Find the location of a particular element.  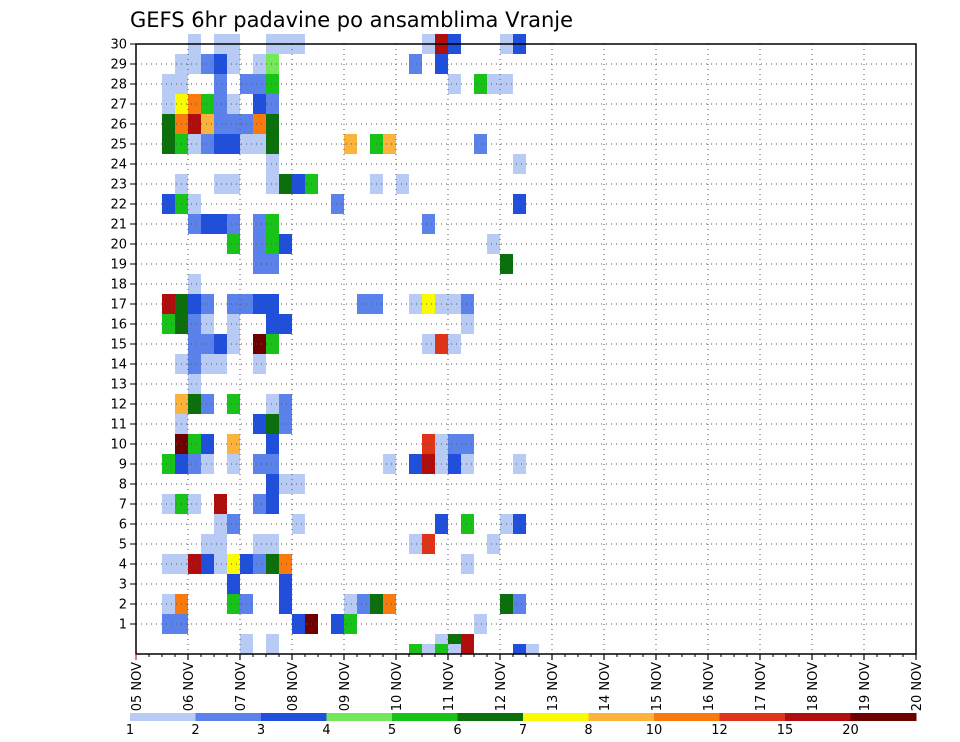

y-tick-label: 1 is located at coordinates (123, 625).